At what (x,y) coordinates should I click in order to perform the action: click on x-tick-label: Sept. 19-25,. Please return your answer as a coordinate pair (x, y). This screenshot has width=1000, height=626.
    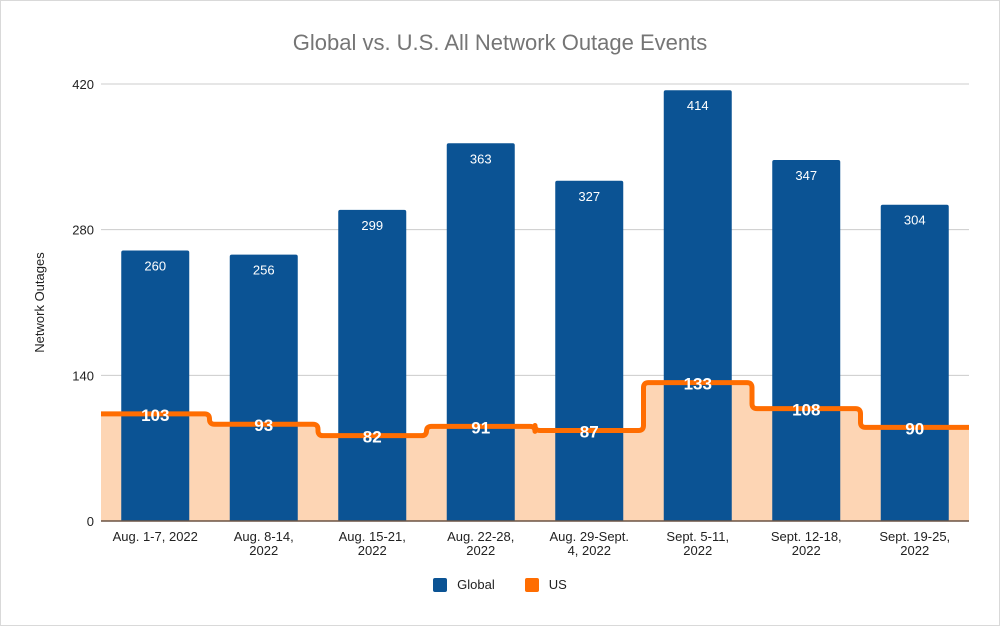
    Looking at the image, I should click on (914, 536).